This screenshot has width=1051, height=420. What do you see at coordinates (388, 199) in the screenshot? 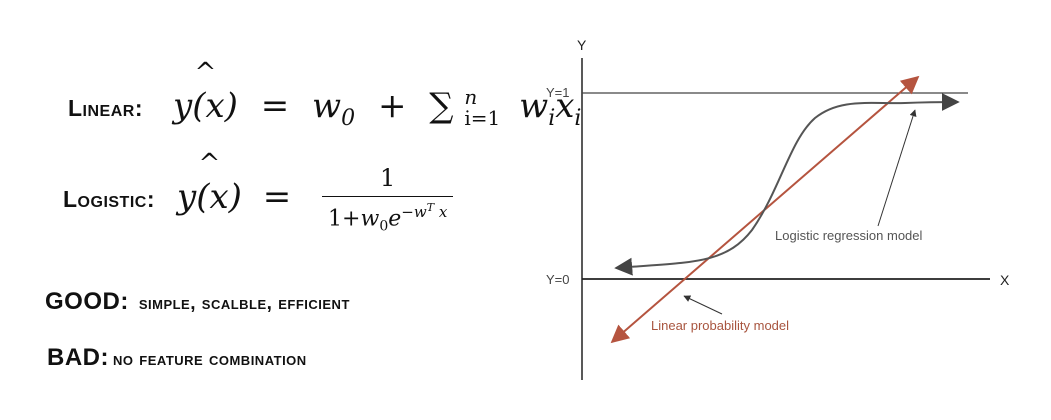
I see `logistic-fraction: 1 1+w0e−wT x` at bounding box center [388, 199].